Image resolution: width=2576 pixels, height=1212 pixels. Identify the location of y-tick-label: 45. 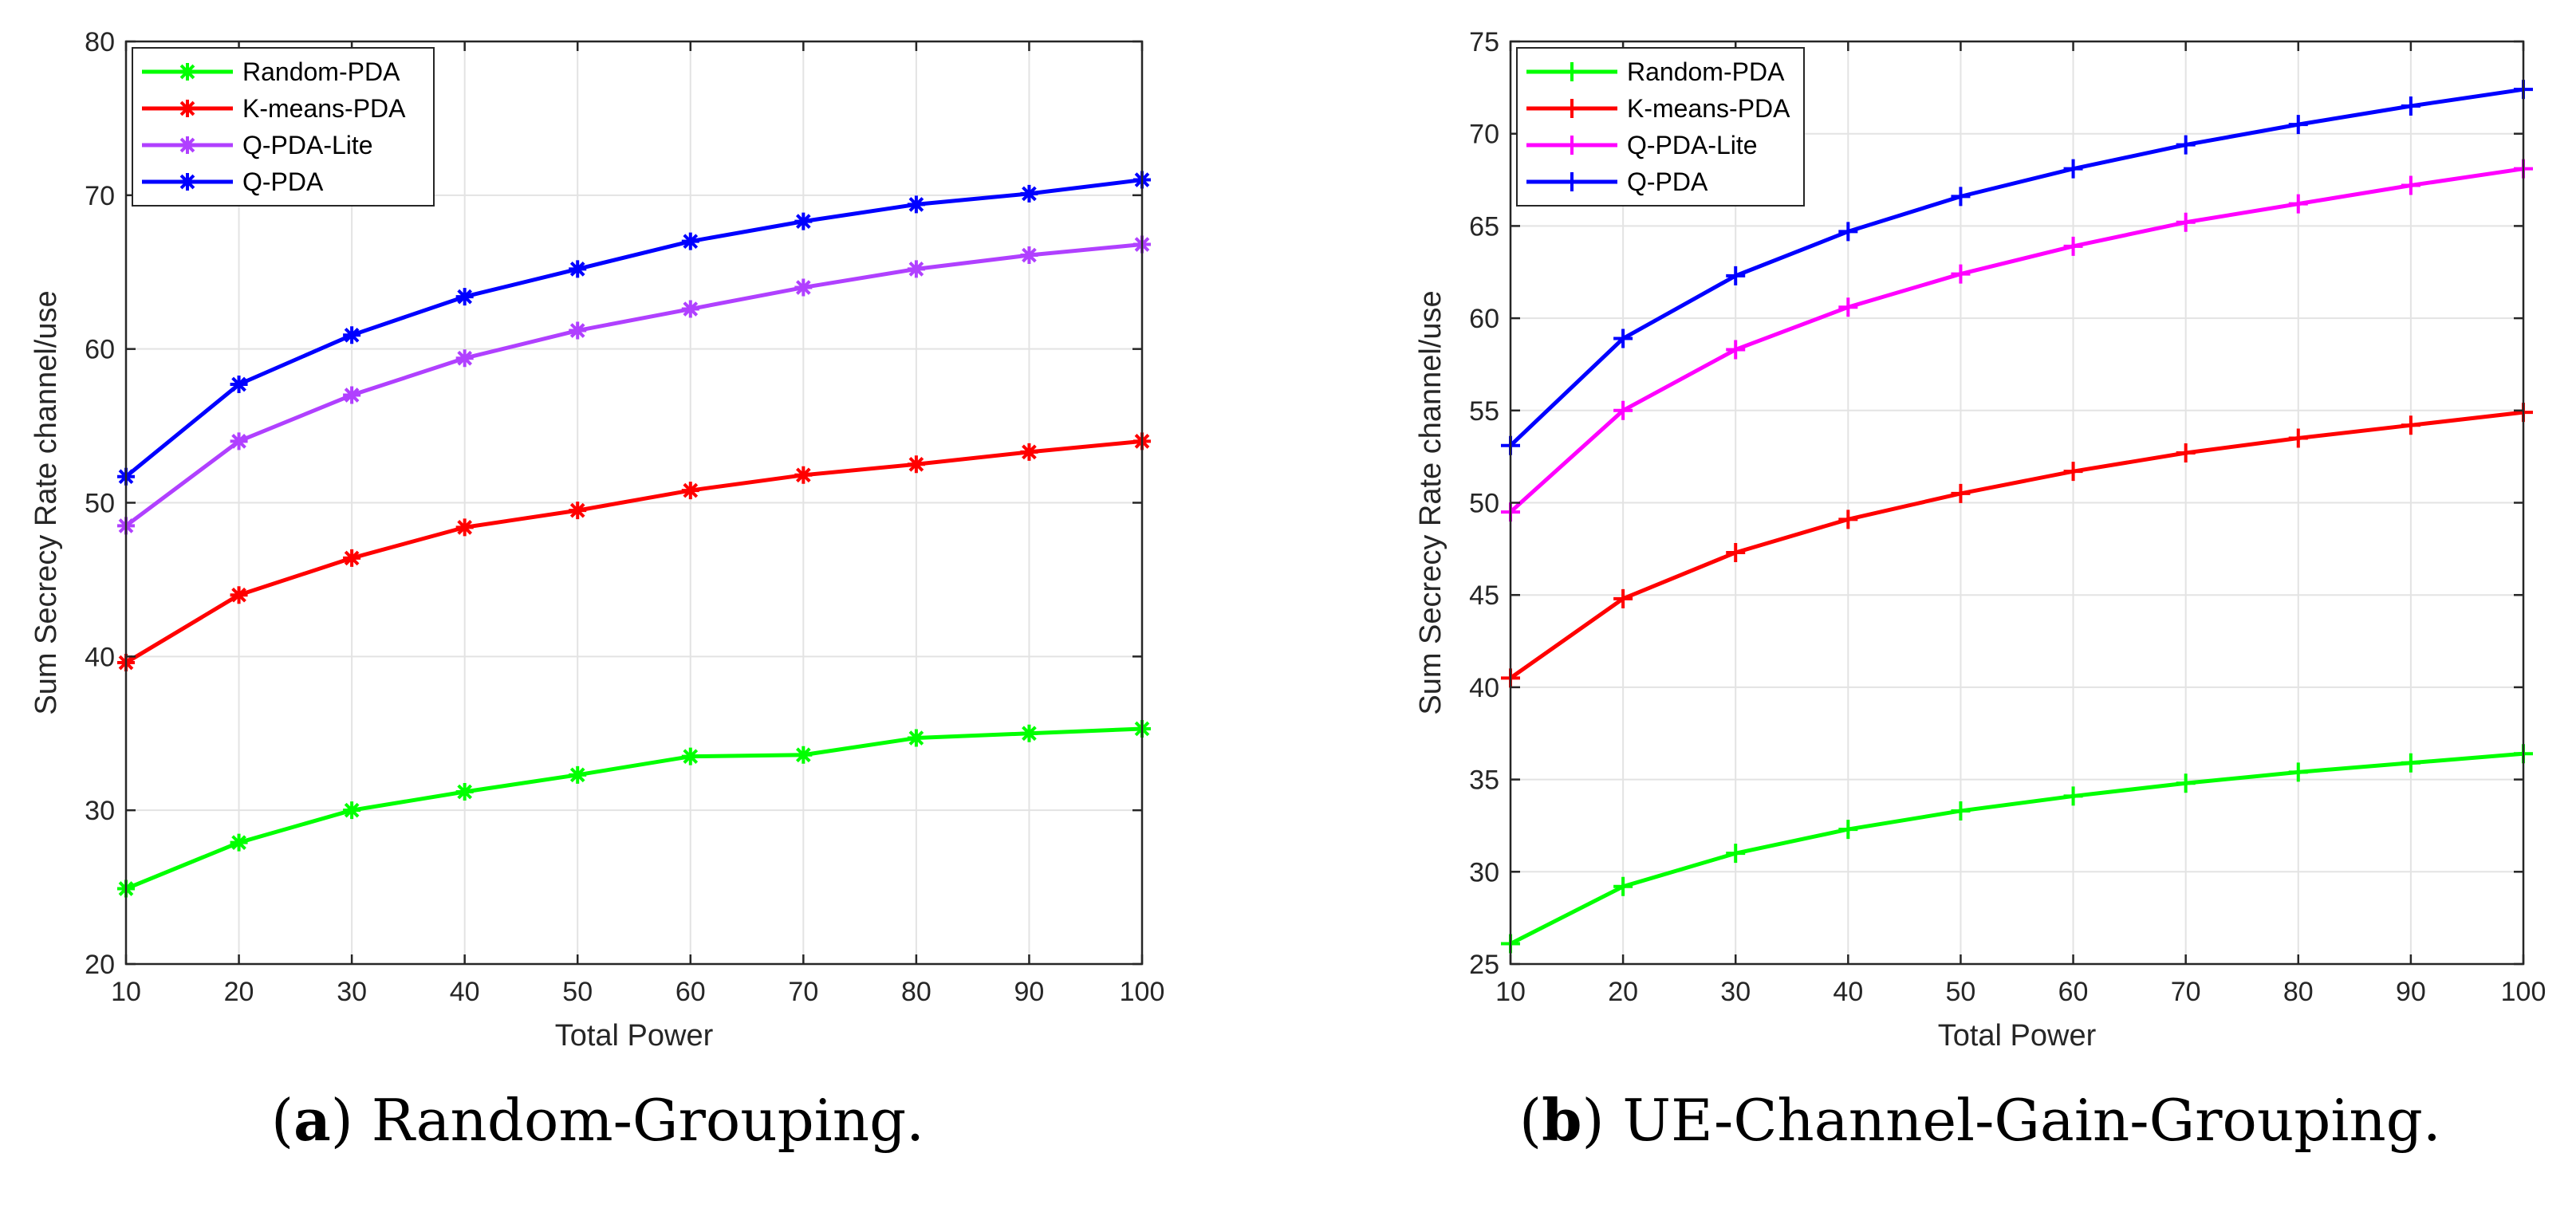
(1484, 596).